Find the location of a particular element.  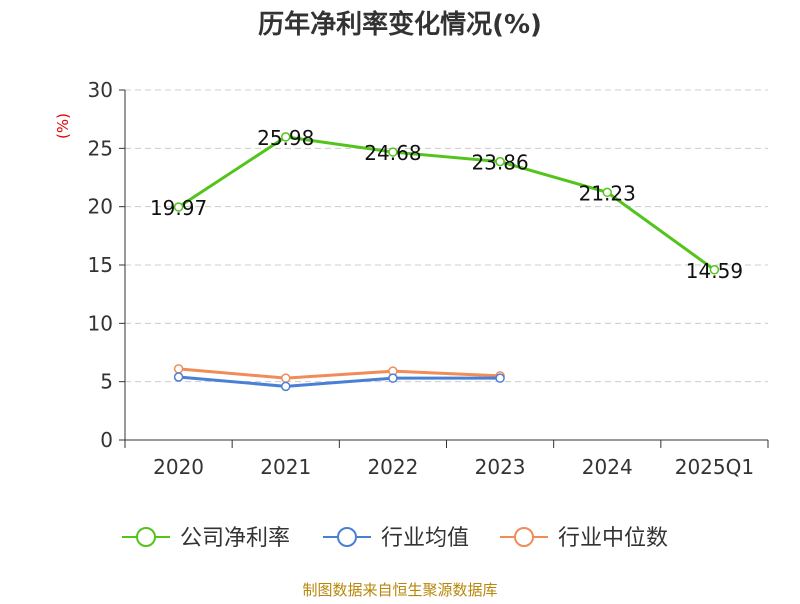

y-tick-label: 15 is located at coordinates (100, 265).